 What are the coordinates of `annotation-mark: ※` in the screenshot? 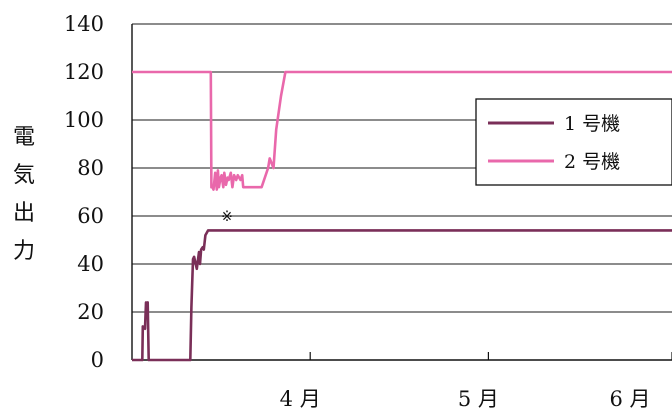 It's located at (227, 217).